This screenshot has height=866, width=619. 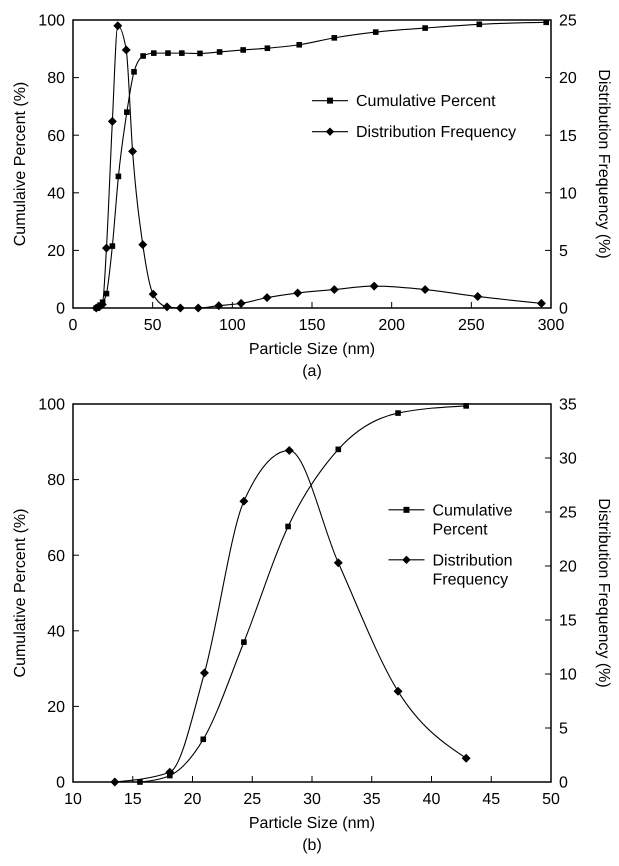 I want to click on x-tick-label: 30, so click(x=312, y=799).